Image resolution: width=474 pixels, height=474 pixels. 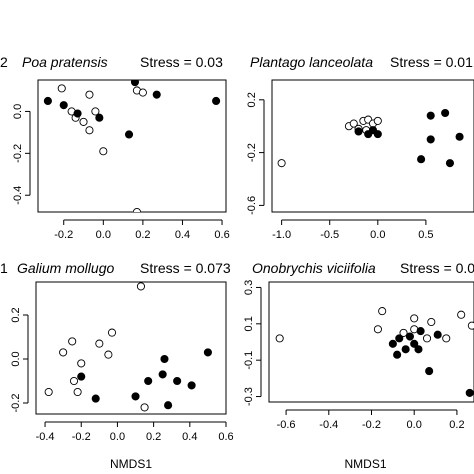 I want to click on panel-axis-label-fragment: 2, so click(x=4, y=62).